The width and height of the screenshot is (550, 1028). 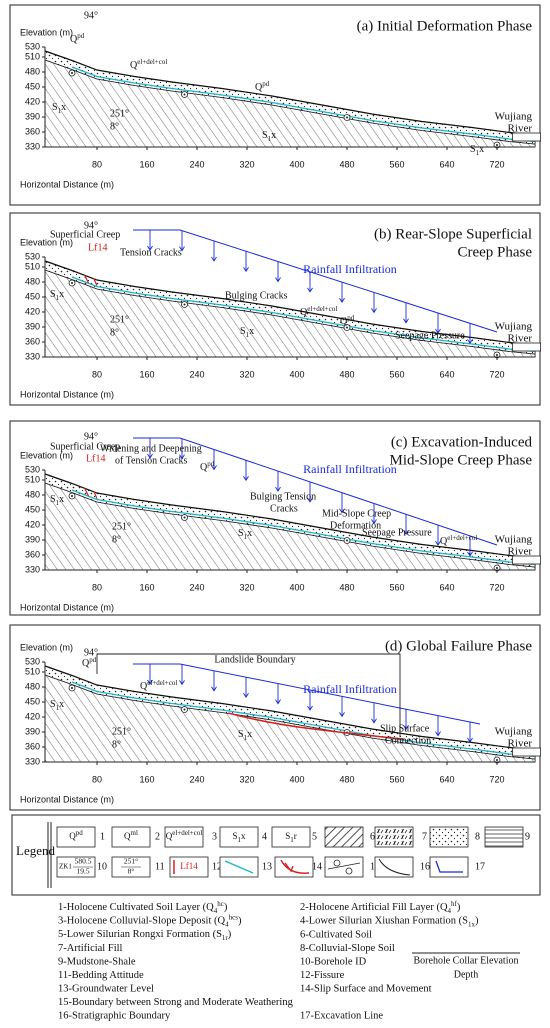 I want to click on x-tick-label: 160, so click(x=146, y=587).